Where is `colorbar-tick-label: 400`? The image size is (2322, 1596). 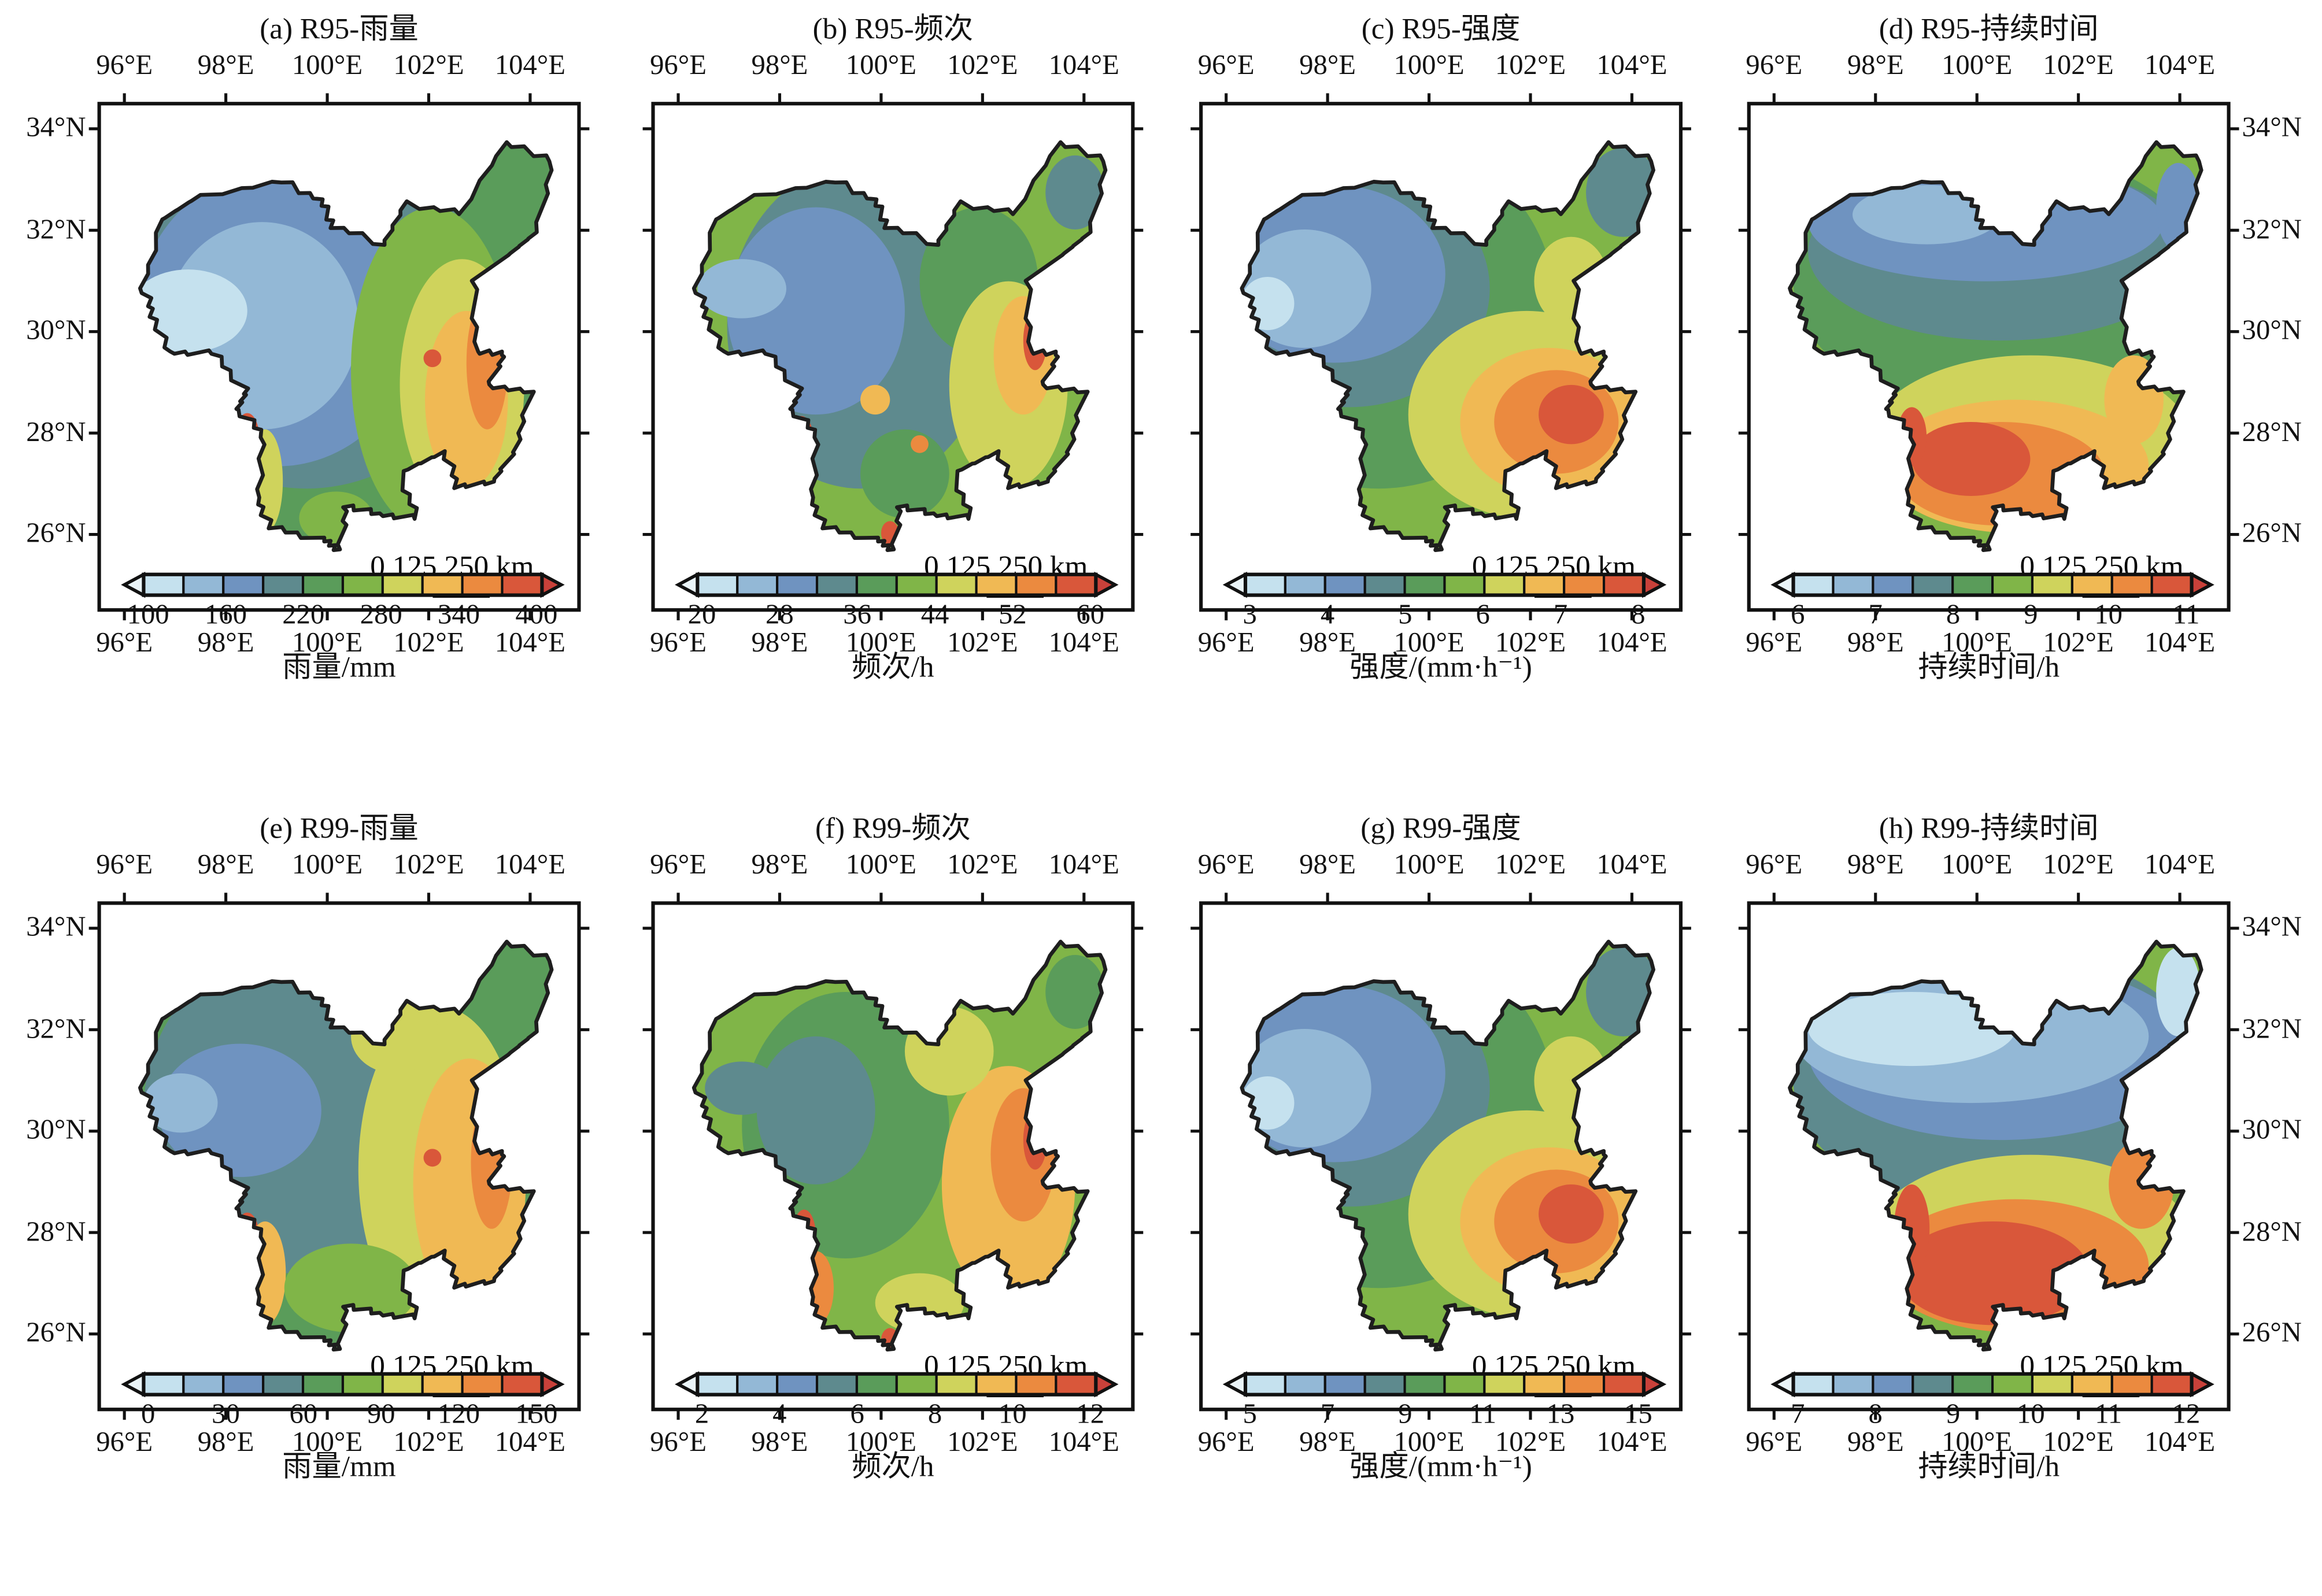 colorbar-tick-label: 400 is located at coordinates (536, 615).